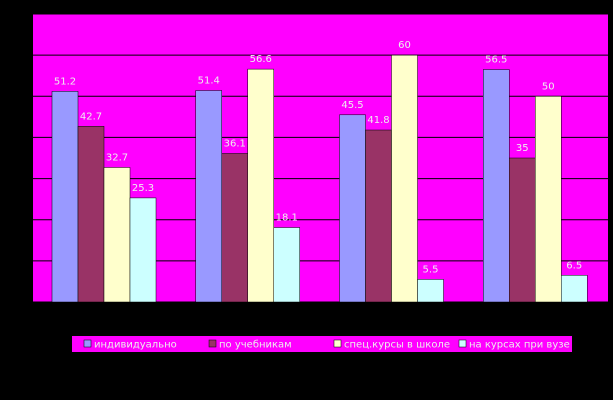 This screenshot has height=400, width=613. I want to click on legend-label: по учебникам, so click(255, 345).